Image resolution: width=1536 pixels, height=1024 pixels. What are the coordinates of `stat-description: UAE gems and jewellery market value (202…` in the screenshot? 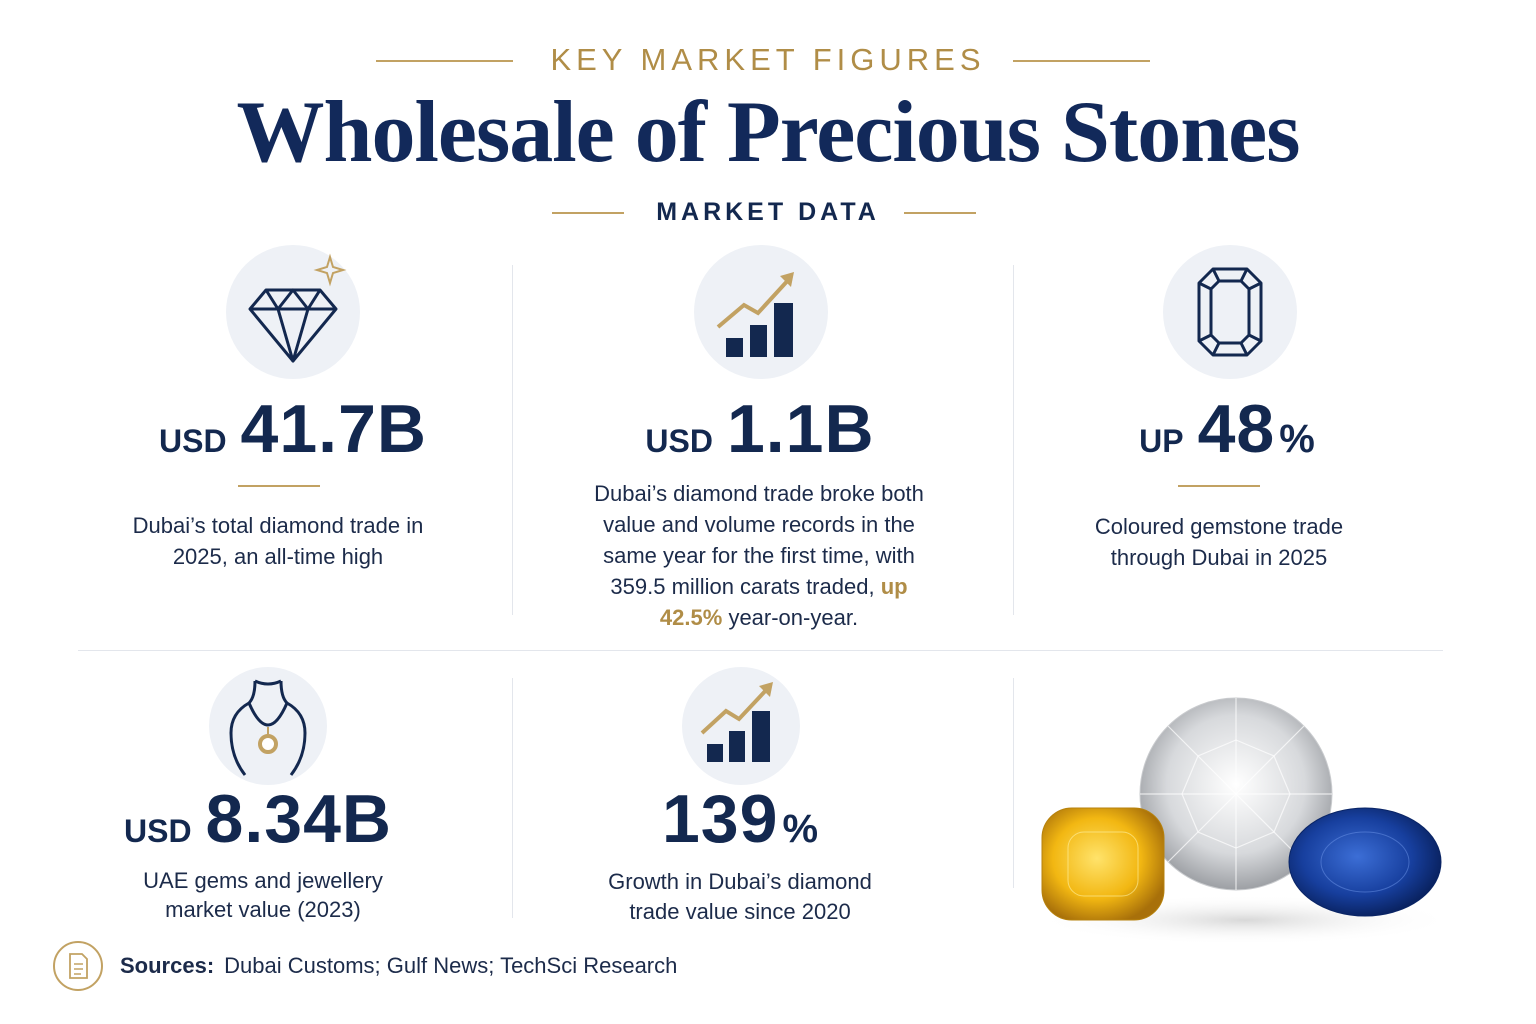 It's located at (263, 895).